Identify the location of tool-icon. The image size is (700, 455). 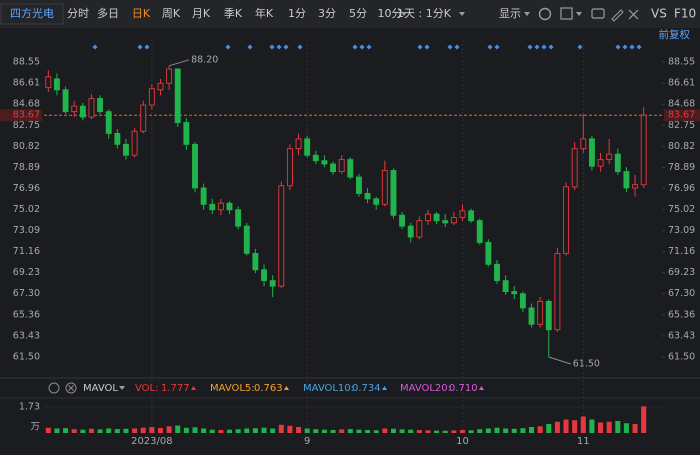
(633, 14).